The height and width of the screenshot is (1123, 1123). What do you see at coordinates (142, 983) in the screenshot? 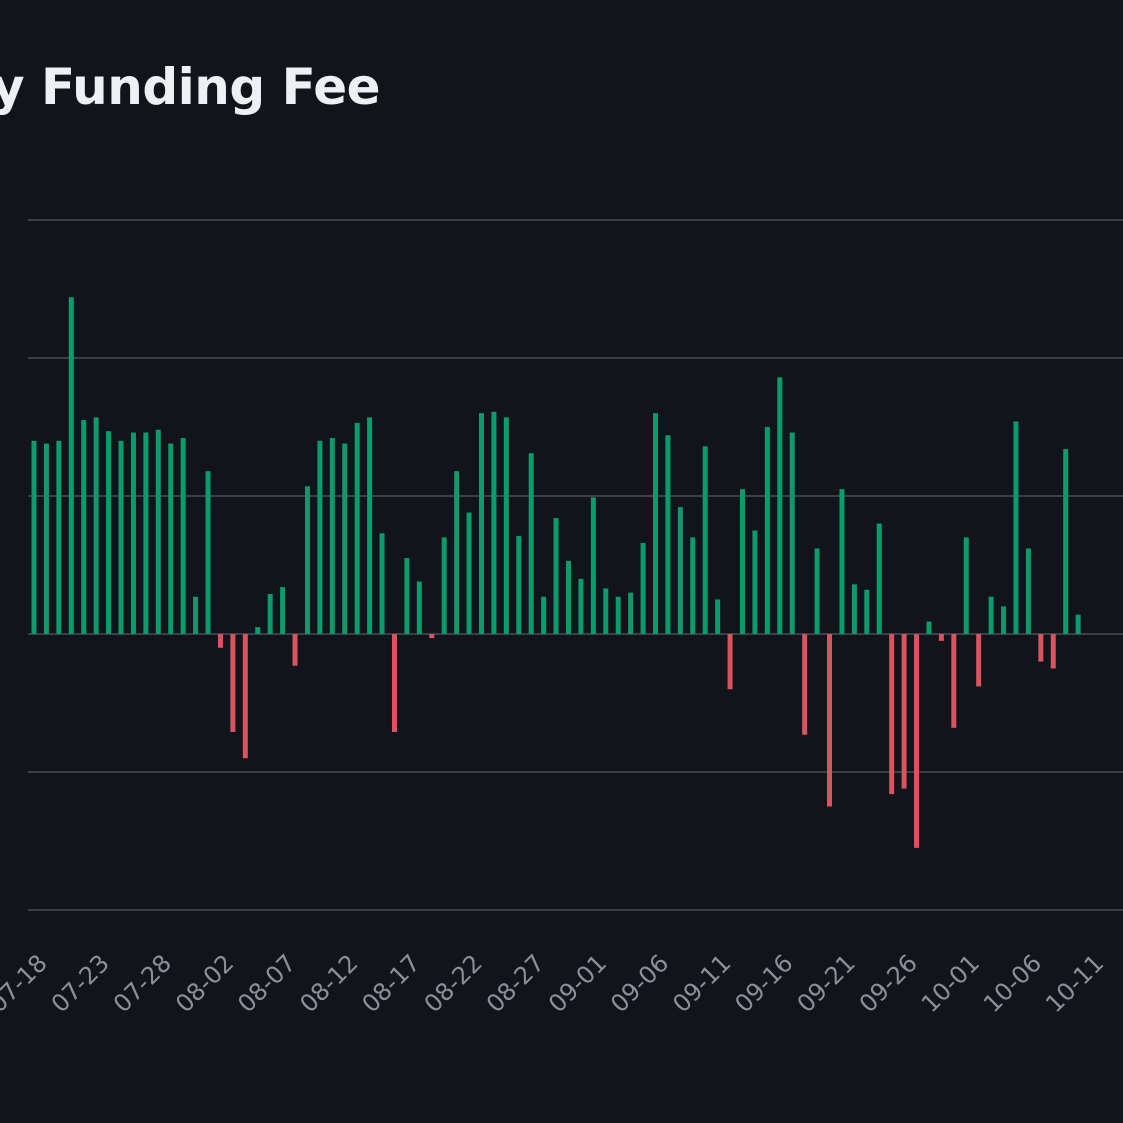
I see `x-tick-label: 07-28` at bounding box center [142, 983].